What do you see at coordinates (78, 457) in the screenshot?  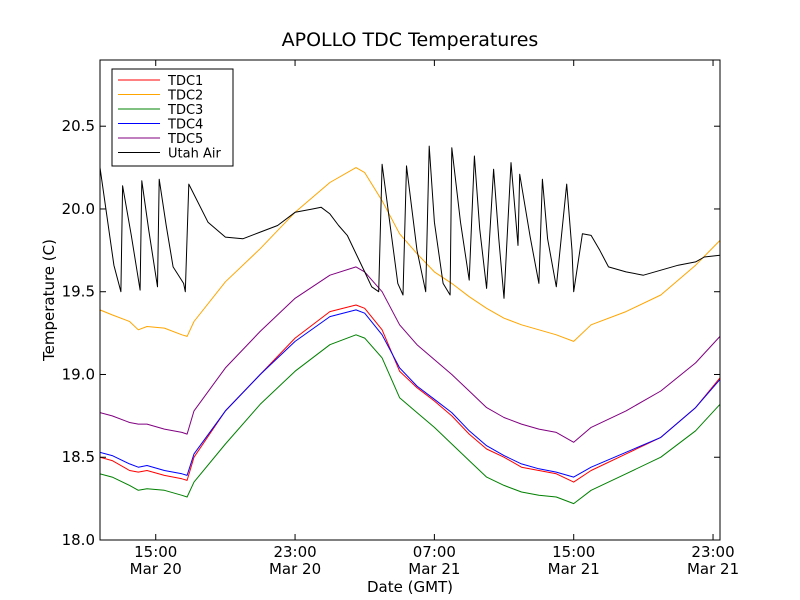 I see `y-tick-label: 18.5` at bounding box center [78, 457].